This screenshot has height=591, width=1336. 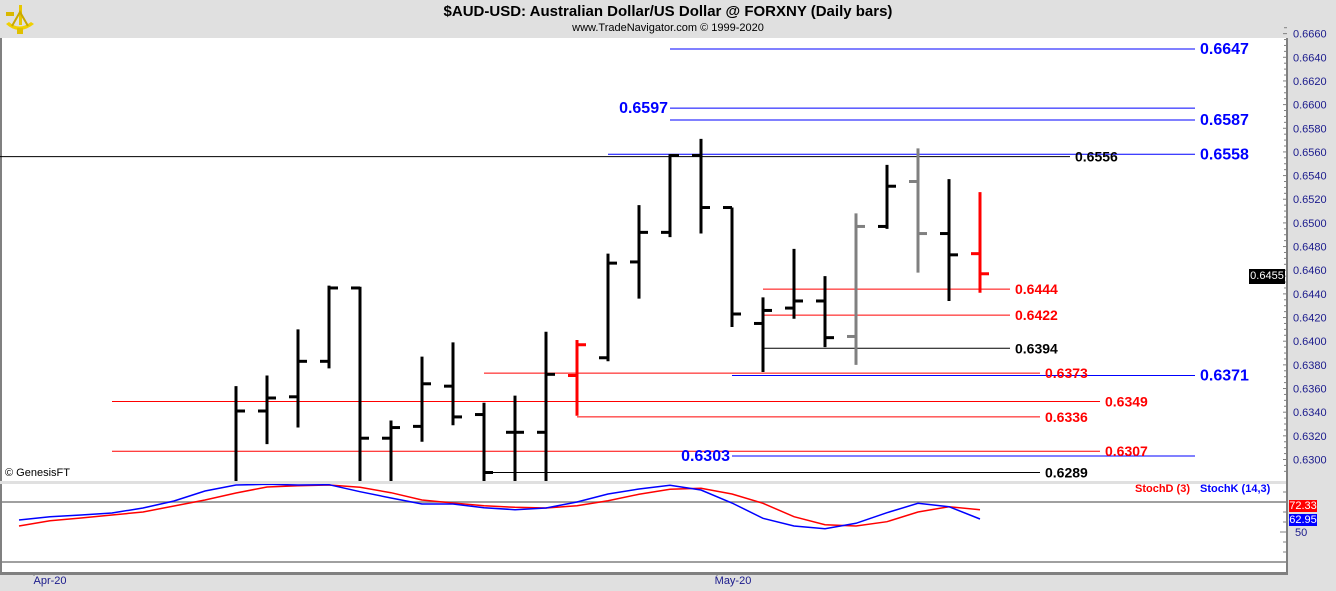 What do you see at coordinates (1036, 348) in the screenshot?
I see `level-label: 0.6394` at bounding box center [1036, 348].